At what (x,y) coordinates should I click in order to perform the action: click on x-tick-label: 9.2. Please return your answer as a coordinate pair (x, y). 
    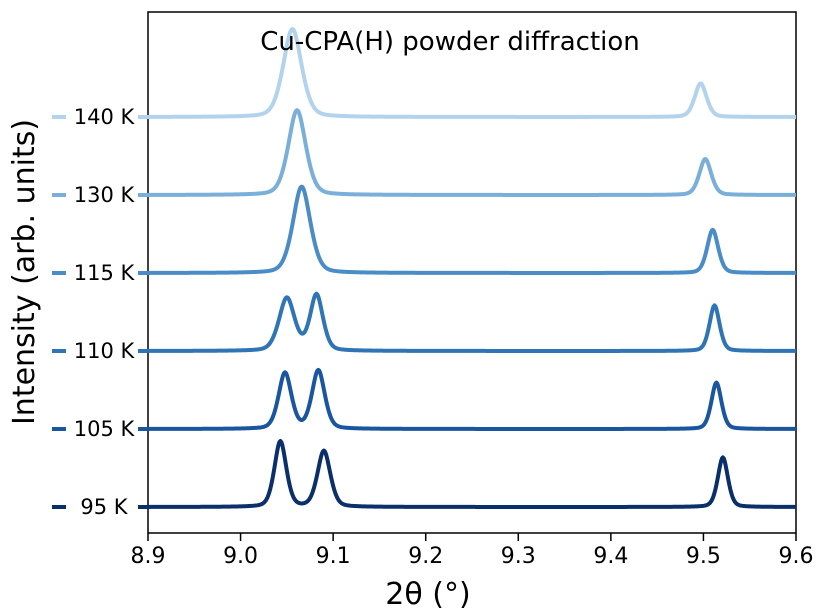
    Looking at the image, I should click on (425, 556).